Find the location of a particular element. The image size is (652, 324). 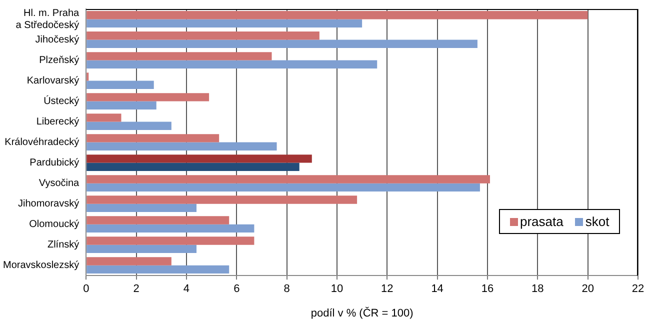

y-tick-label: Ústecký is located at coordinates (62, 101).